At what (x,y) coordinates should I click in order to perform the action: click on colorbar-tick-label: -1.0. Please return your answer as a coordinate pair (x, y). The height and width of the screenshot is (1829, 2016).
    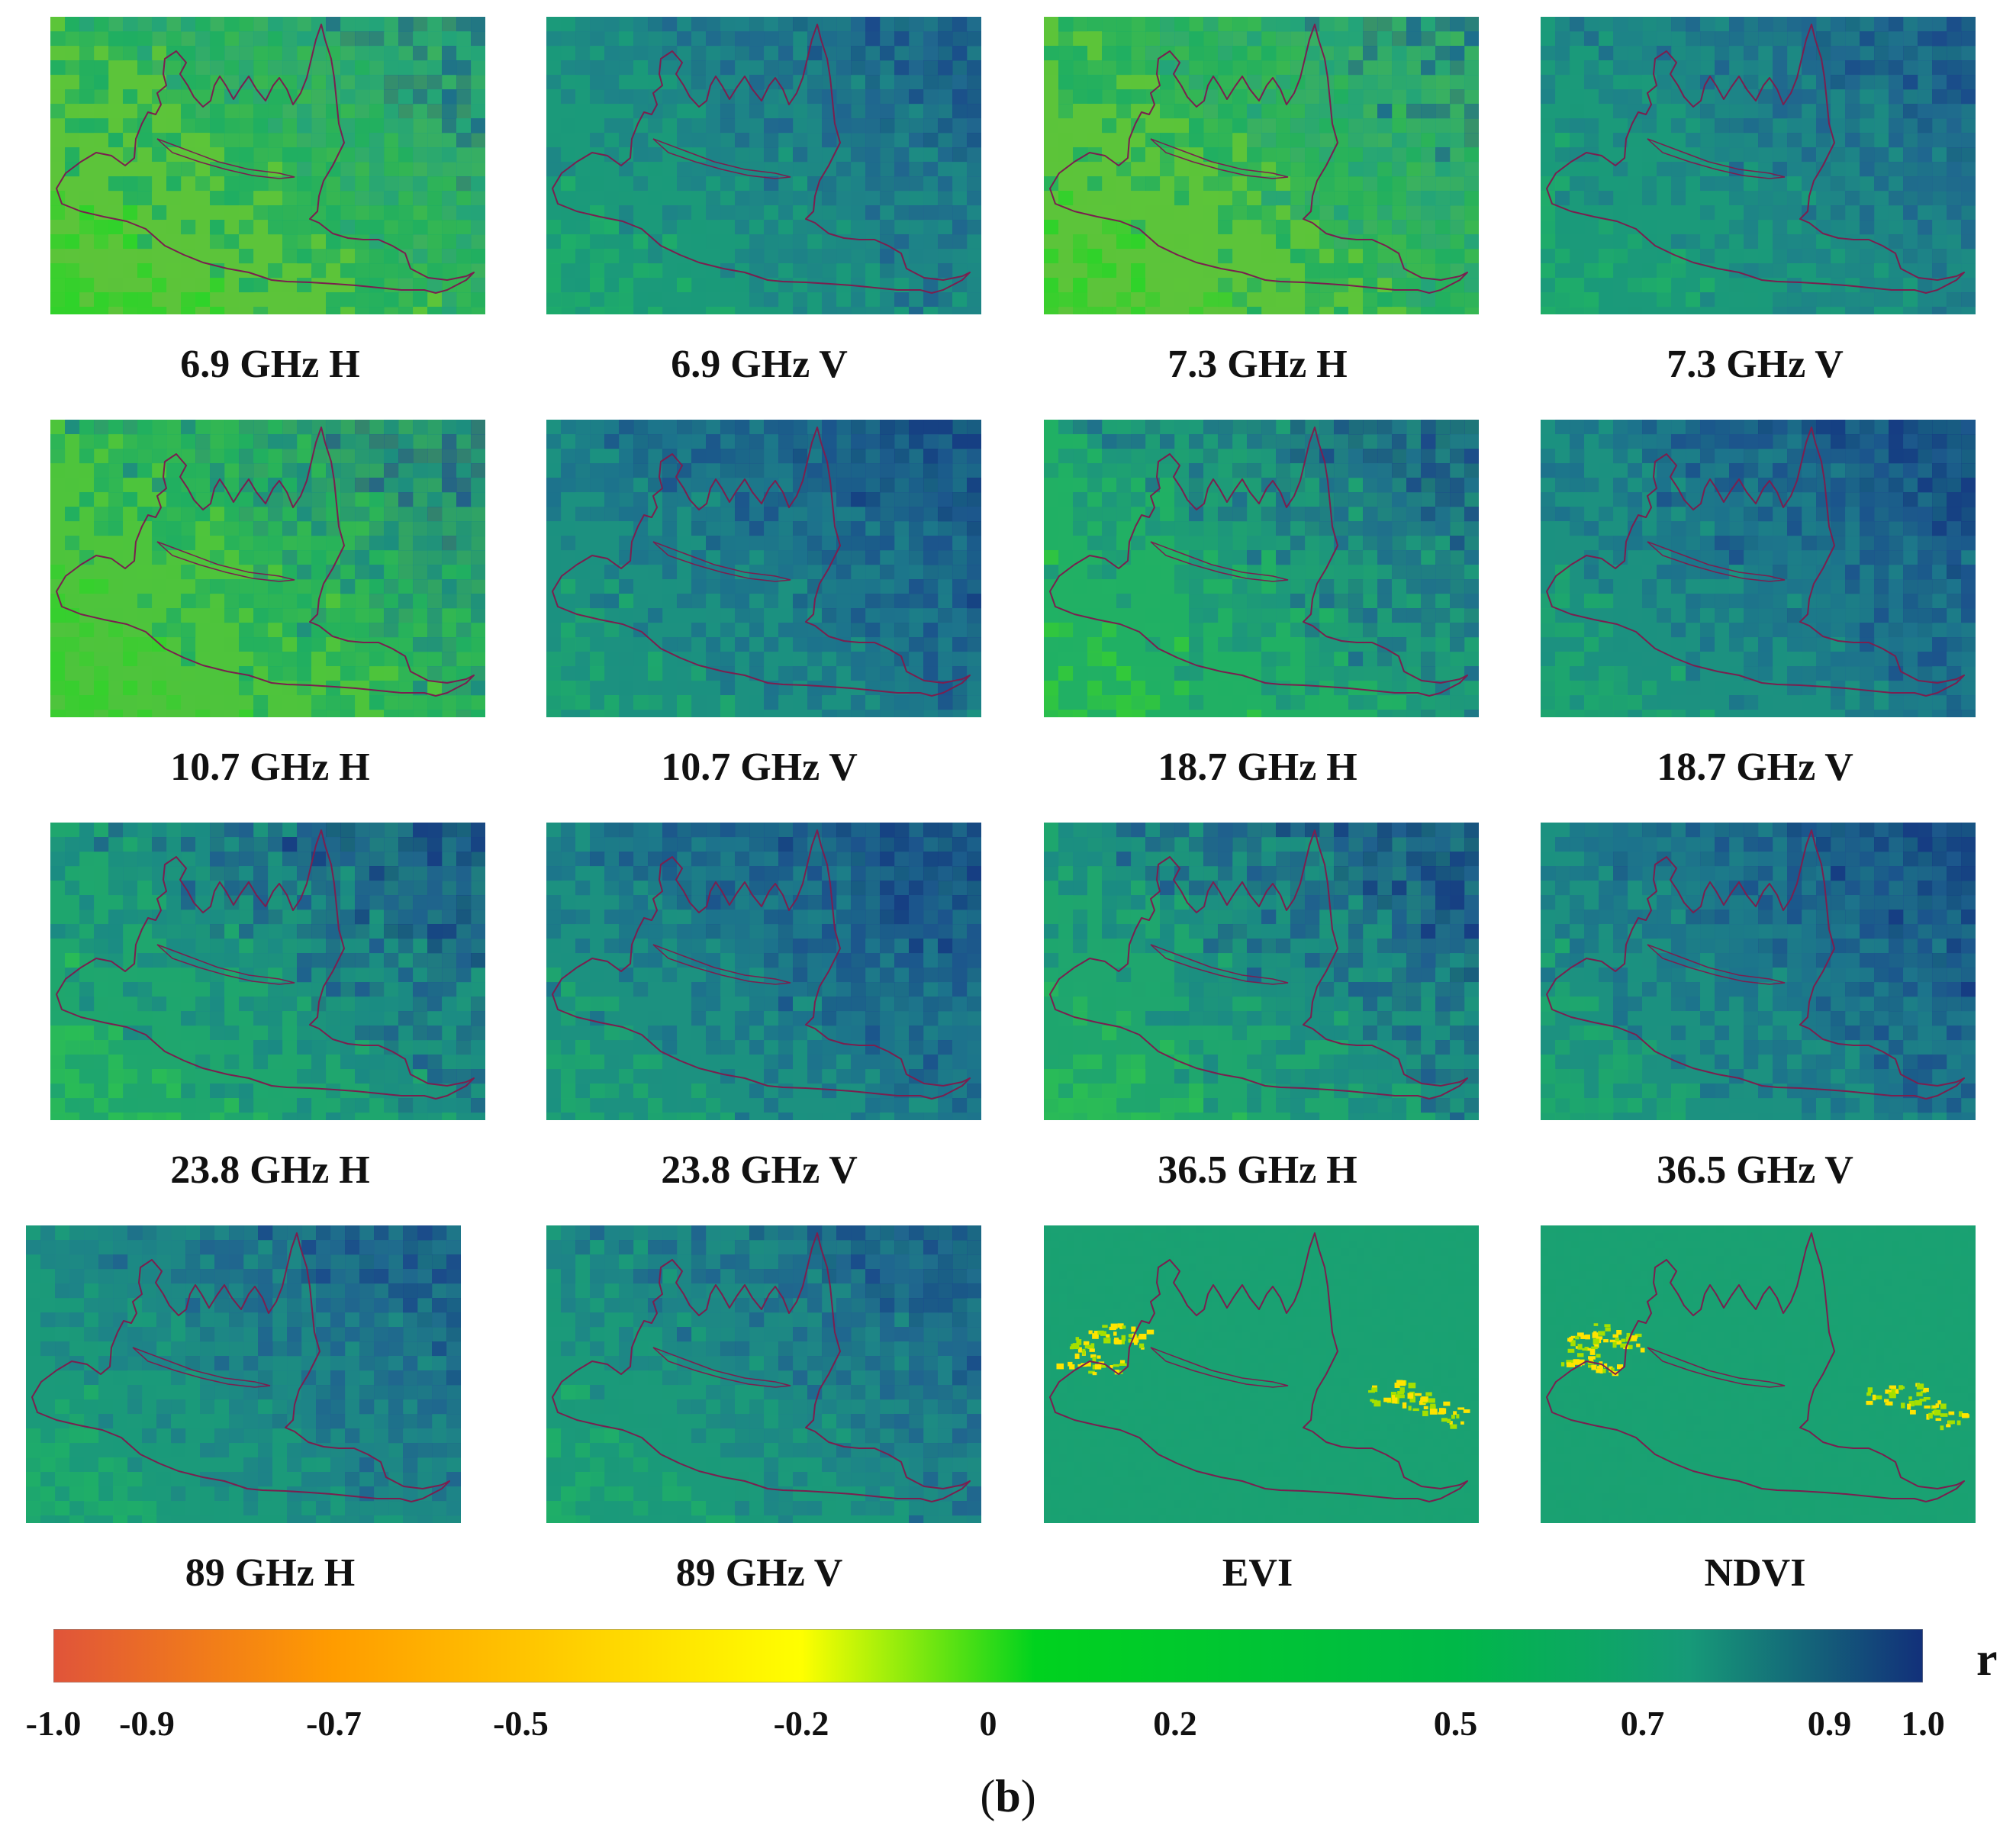
    Looking at the image, I should click on (53, 1723).